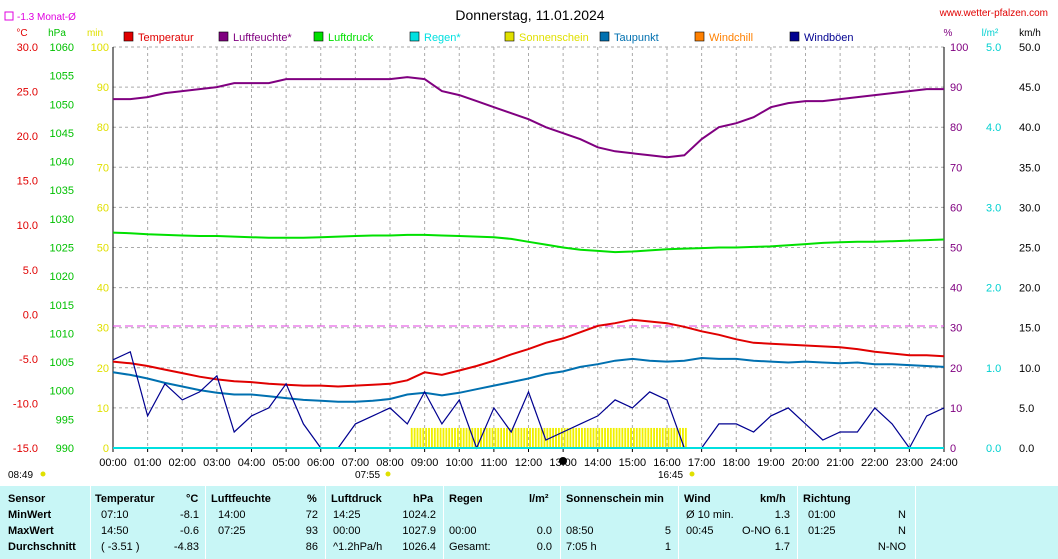  Describe the element at coordinates (321, 463) in the screenshot. I see `x-tick-label: 06:00` at that location.